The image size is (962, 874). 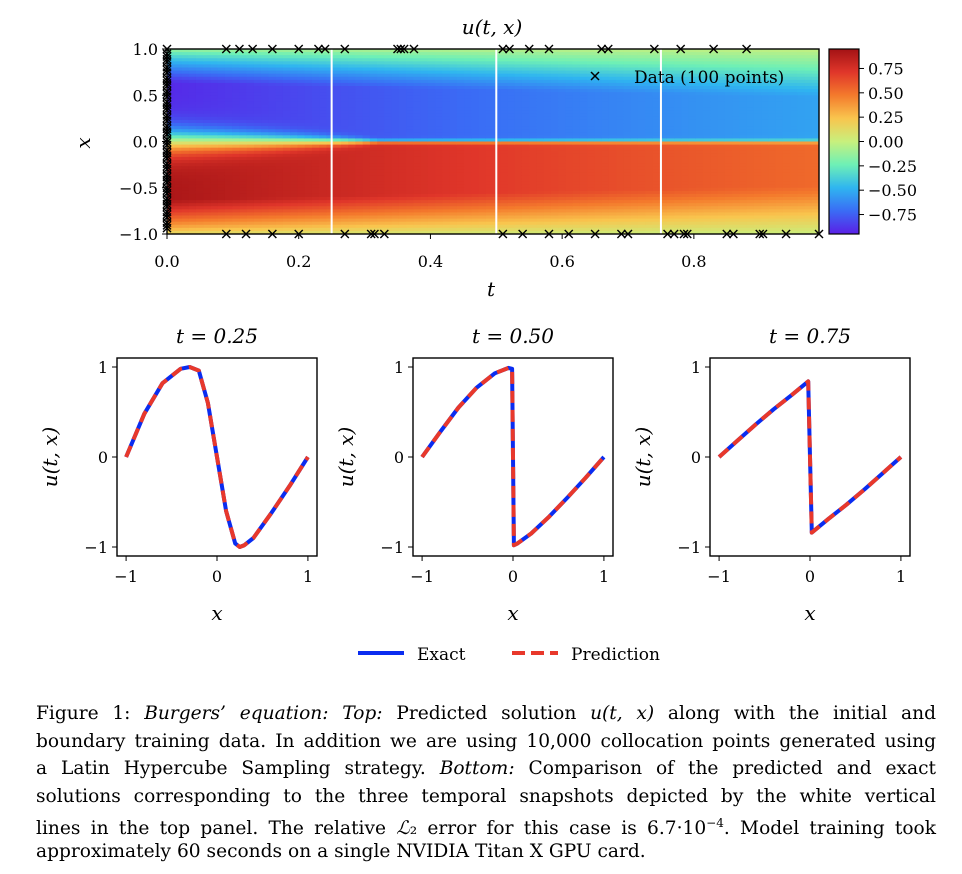 I want to click on heatmap-legend: Data (100 points), so click(x=687, y=78).